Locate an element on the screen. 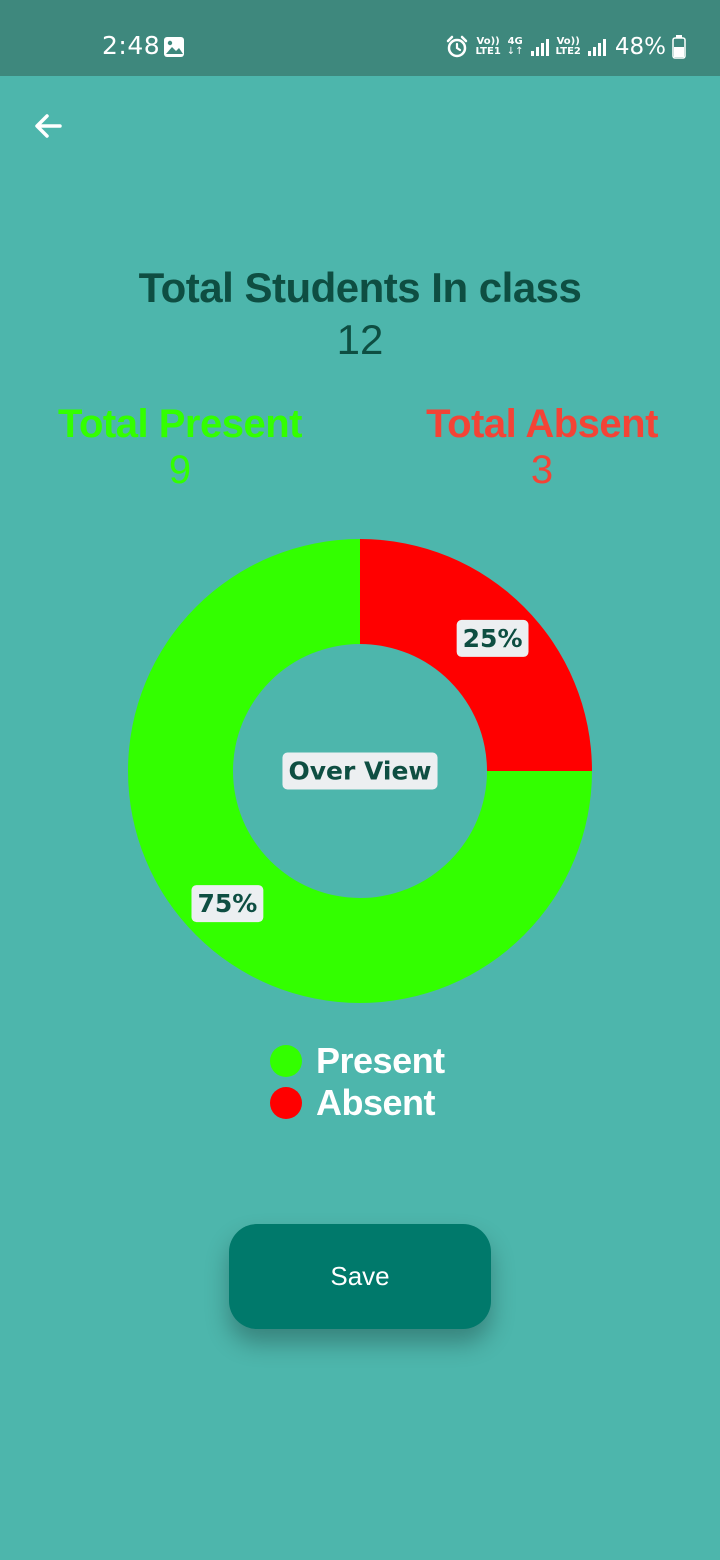 The width and height of the screenshot is (720, 1560). legend-label-present: Present is located at coordinates (380, 1060).